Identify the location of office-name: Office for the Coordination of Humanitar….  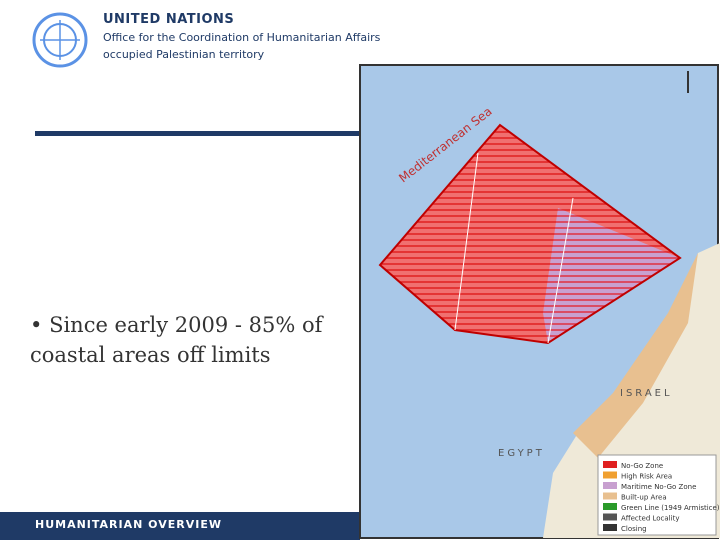
(242, 37).